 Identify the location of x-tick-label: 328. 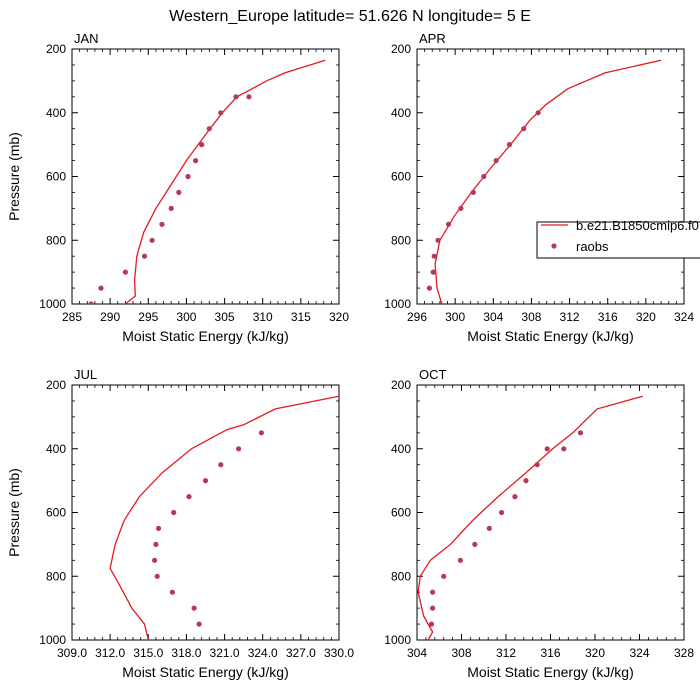
(684, 653).